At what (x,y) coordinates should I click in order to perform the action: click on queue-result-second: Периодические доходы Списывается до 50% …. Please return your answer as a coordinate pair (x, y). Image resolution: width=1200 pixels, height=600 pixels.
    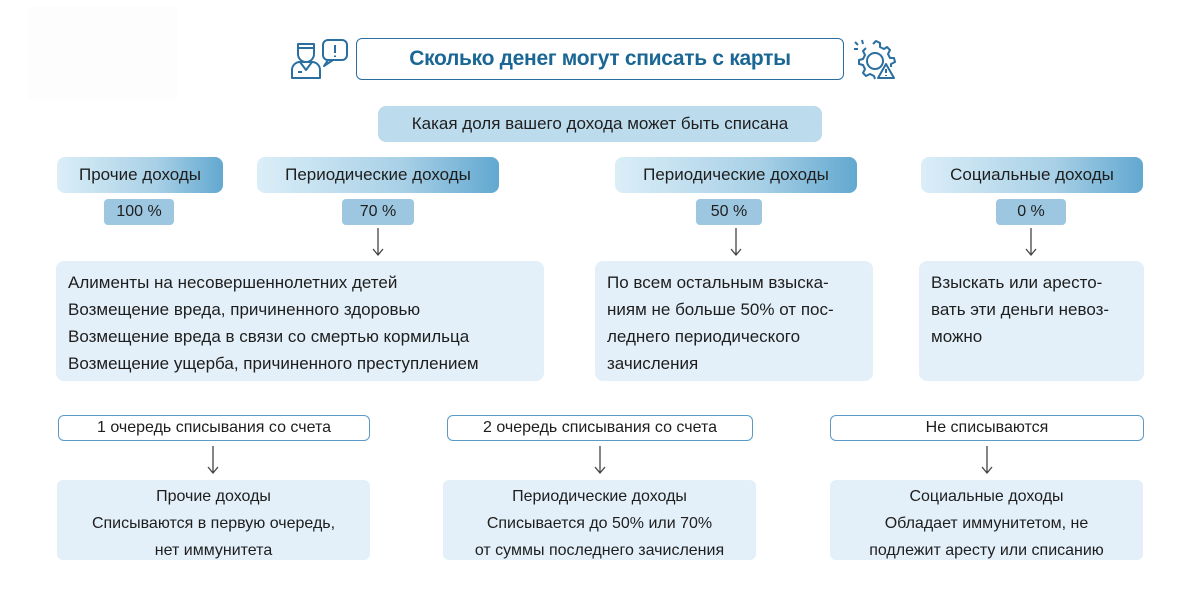
    Looking at the image, I should click on (599, 520).